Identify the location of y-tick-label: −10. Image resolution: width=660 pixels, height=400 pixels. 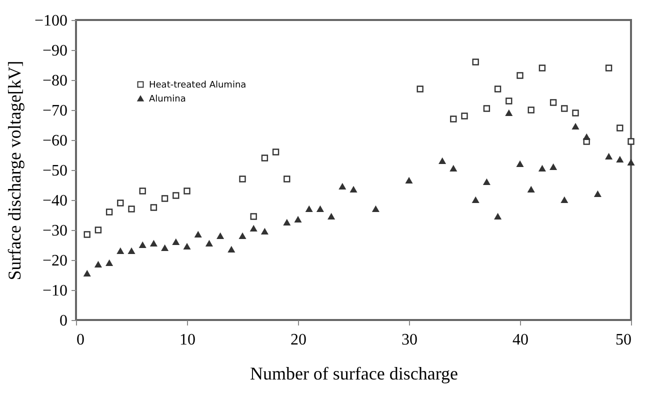
(55, 291).